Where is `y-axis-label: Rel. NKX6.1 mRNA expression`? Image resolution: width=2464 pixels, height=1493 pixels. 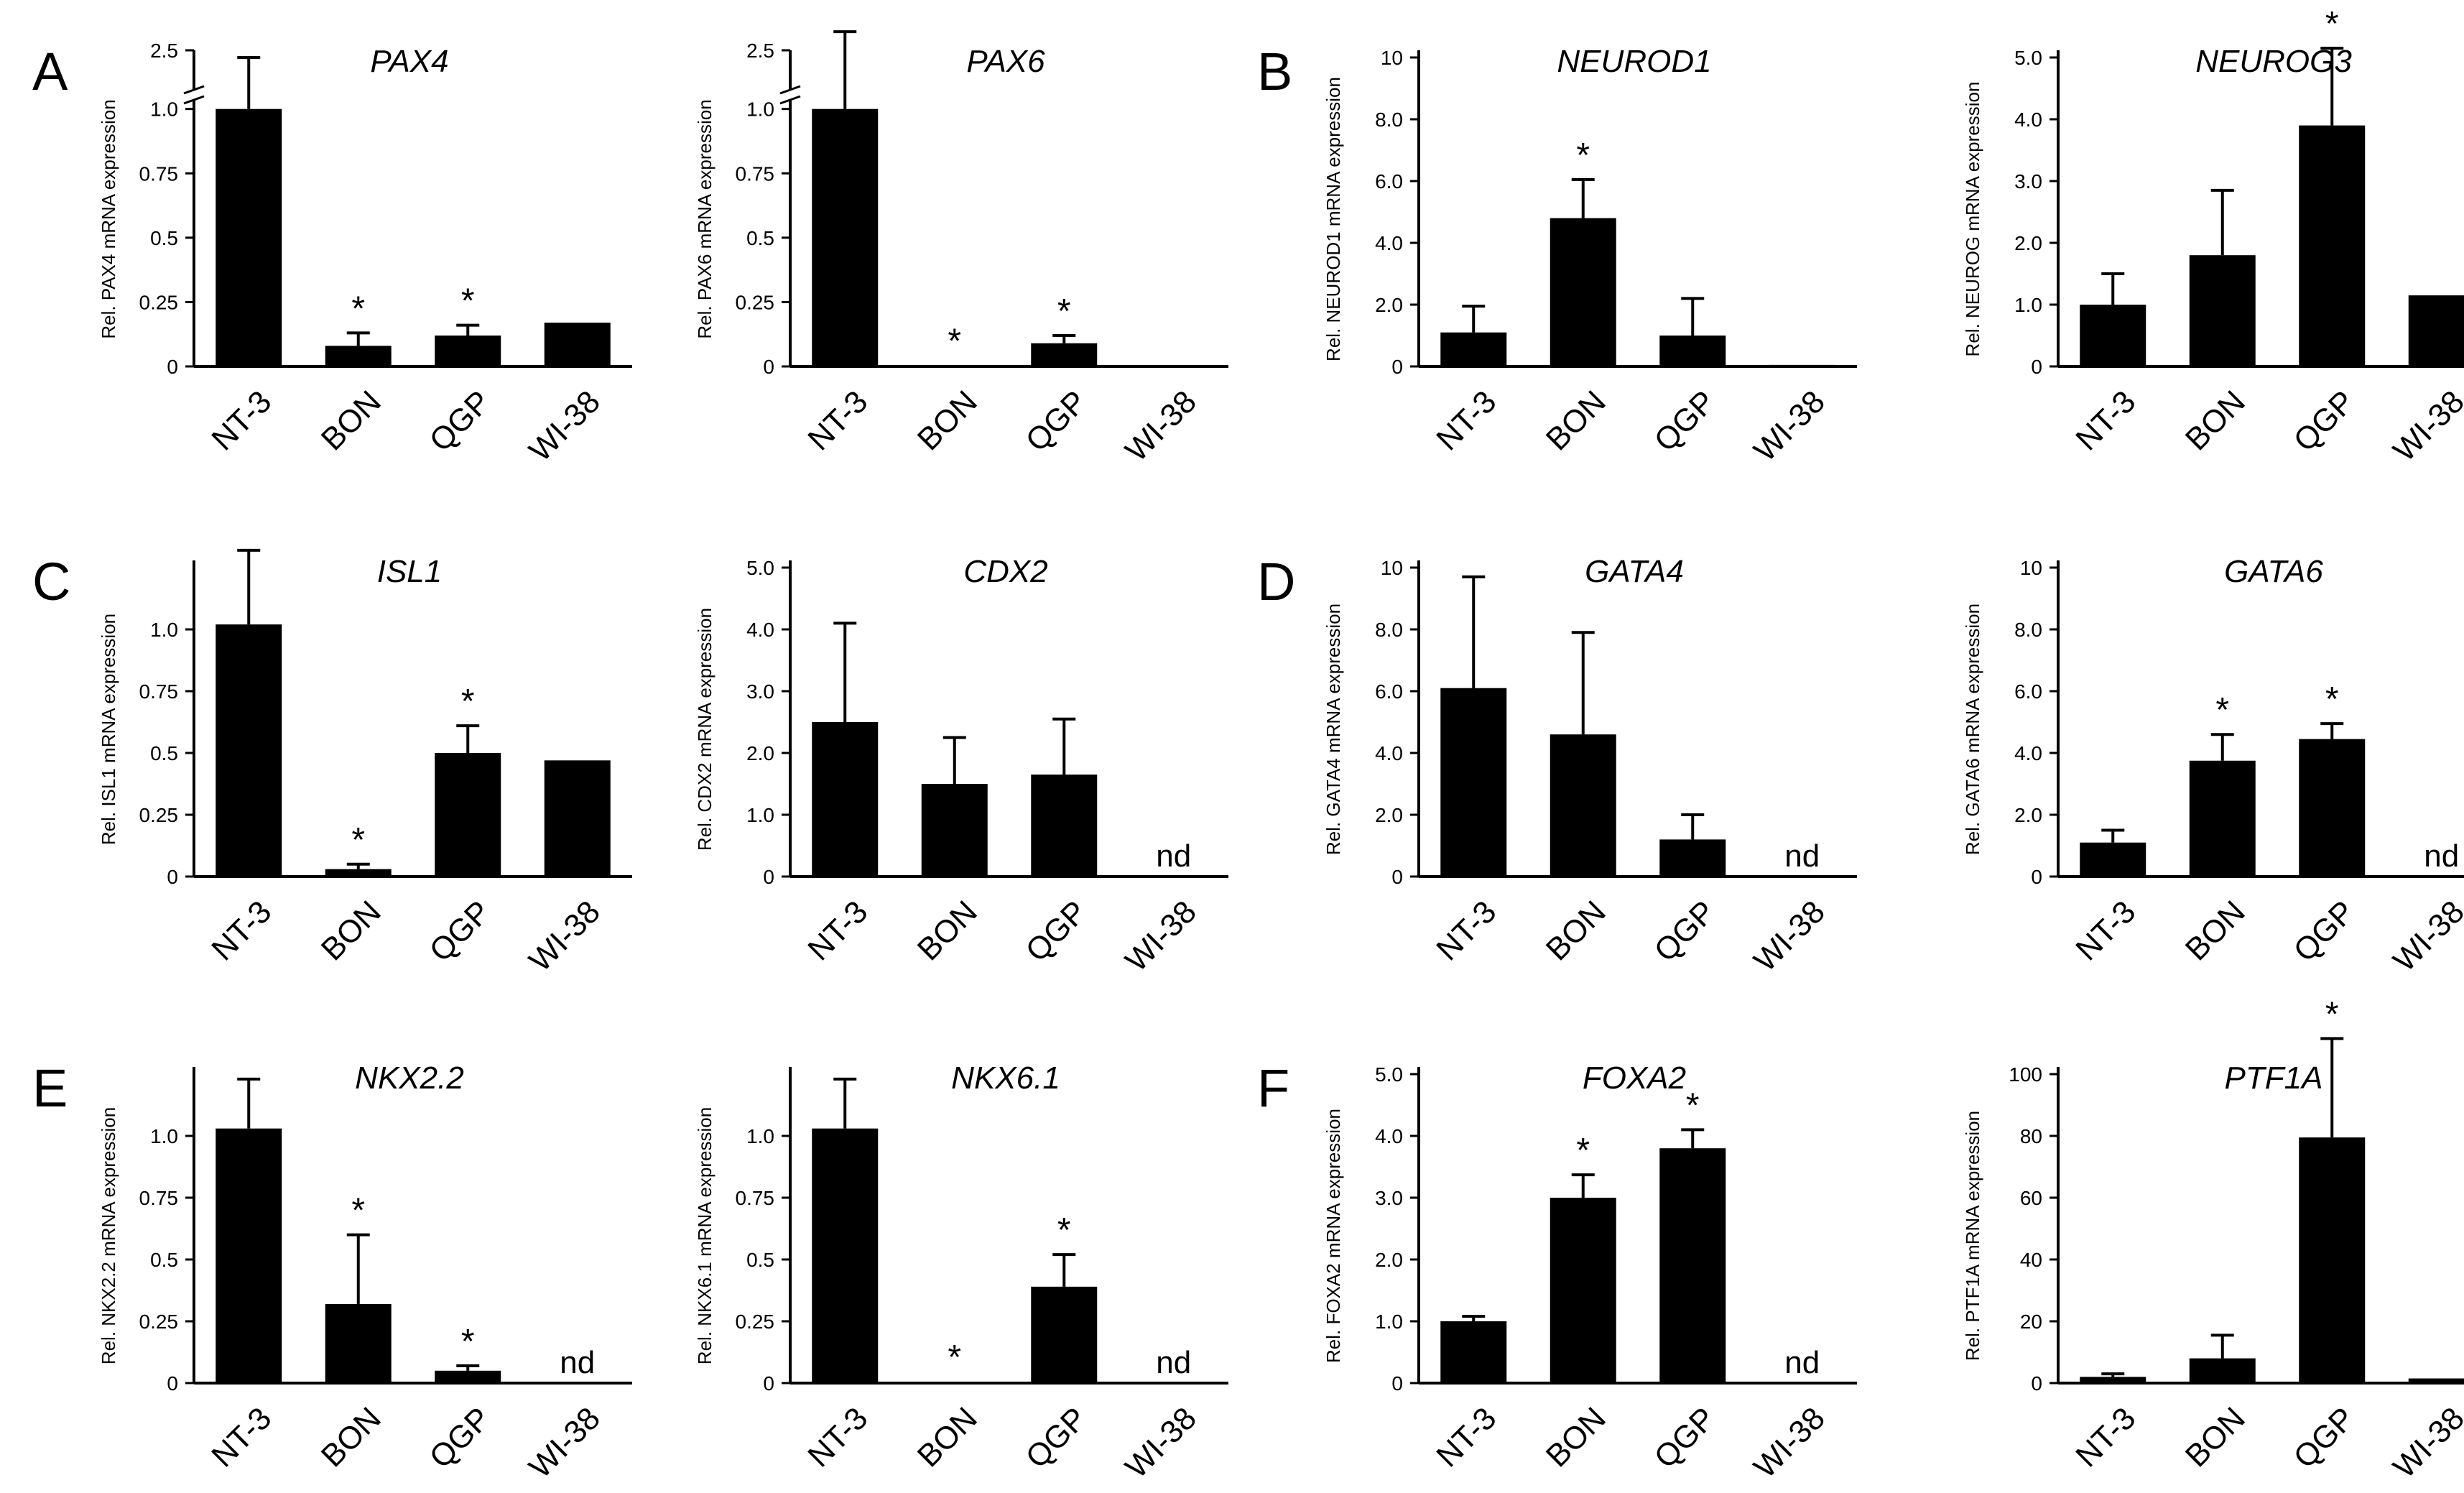 y-axis-label: Rel. NKX6.1 mRNA expression is located at coordinates (704, 1235).